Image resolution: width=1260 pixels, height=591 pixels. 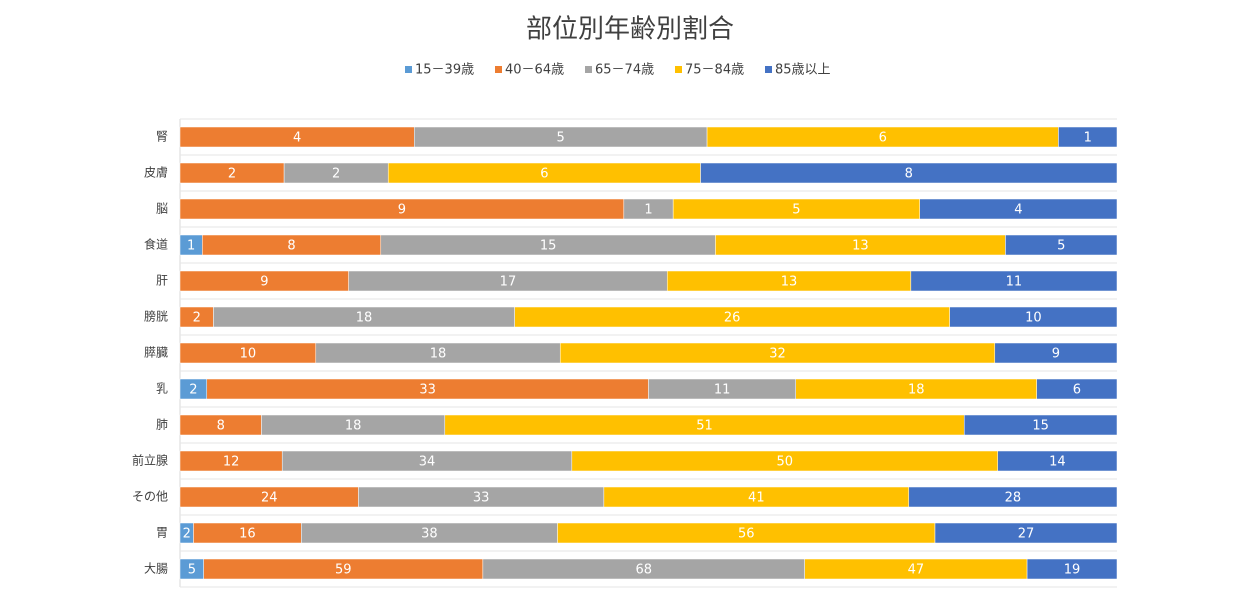 What do you see at coordinates (732, 318) in the screenshot?
I see `value-label: 26` at bounding box center [732, 318].